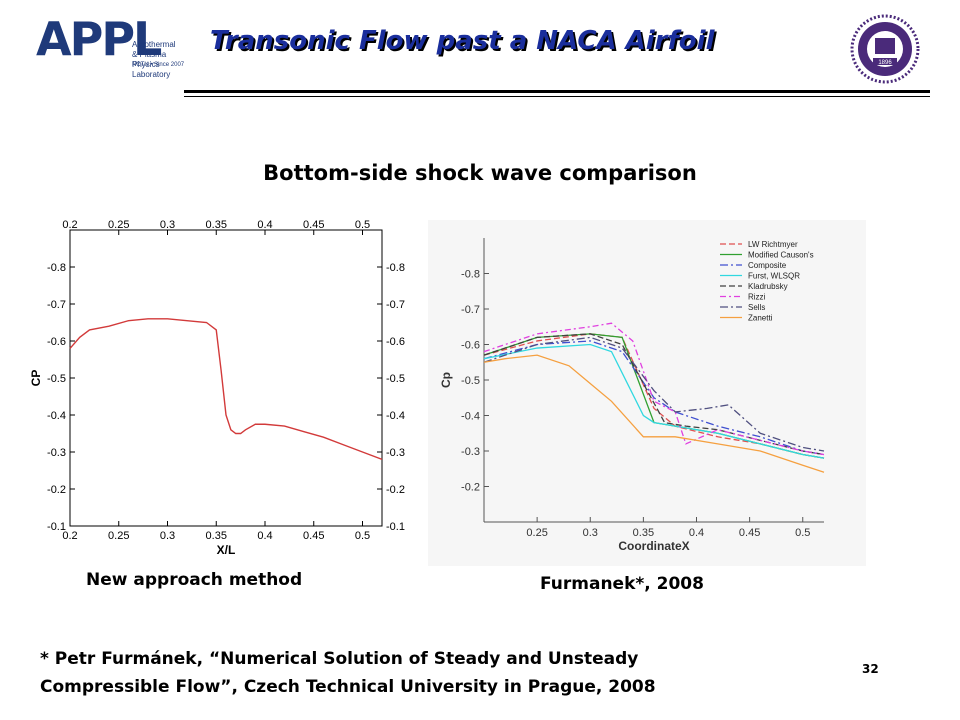  I want to click on legend-entry: Kladrubsky, so click(768, 286).